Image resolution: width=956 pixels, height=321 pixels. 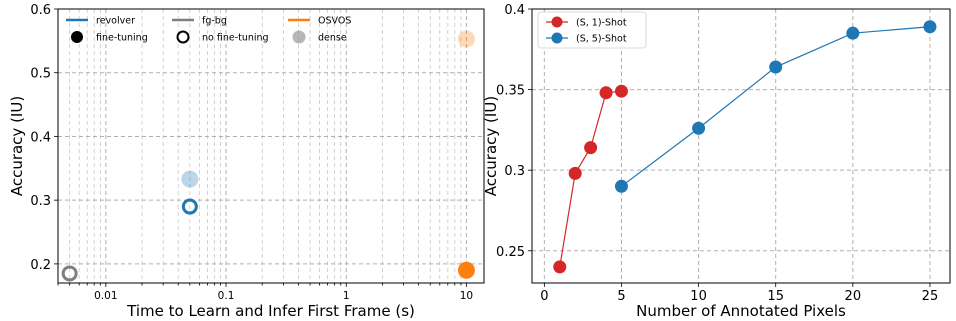 I want to click on x-tick-label: 1, so click(x=346, y=296).